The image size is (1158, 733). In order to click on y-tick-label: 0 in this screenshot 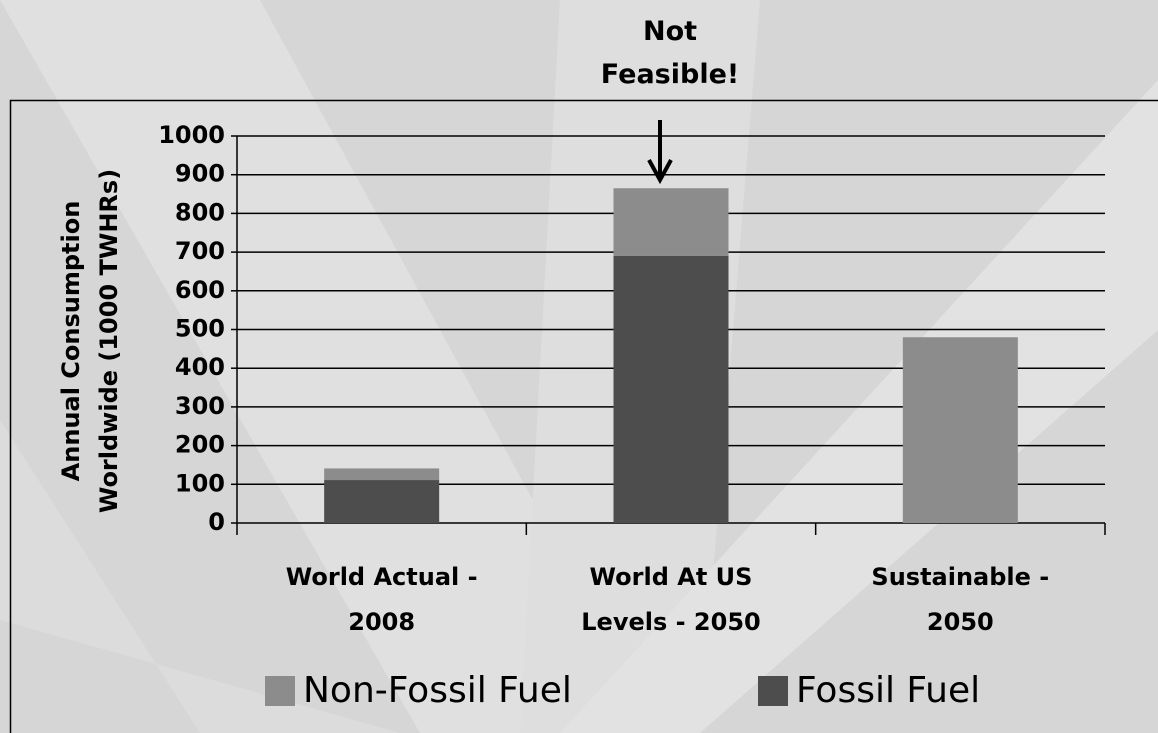, I will do `click(216, 522)`.